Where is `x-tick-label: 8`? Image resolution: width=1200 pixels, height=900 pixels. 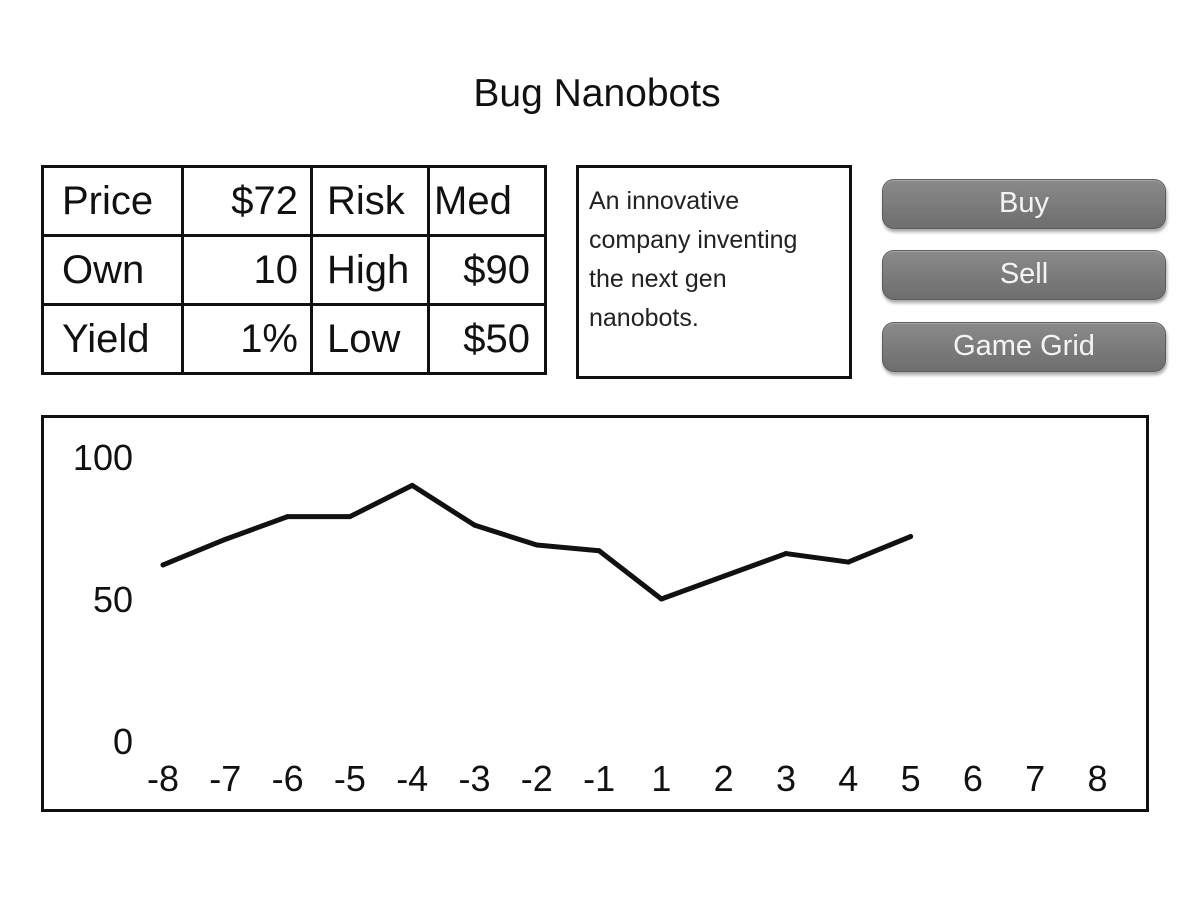 x-tick-label: 8 is located at coordinates (1097, 778).